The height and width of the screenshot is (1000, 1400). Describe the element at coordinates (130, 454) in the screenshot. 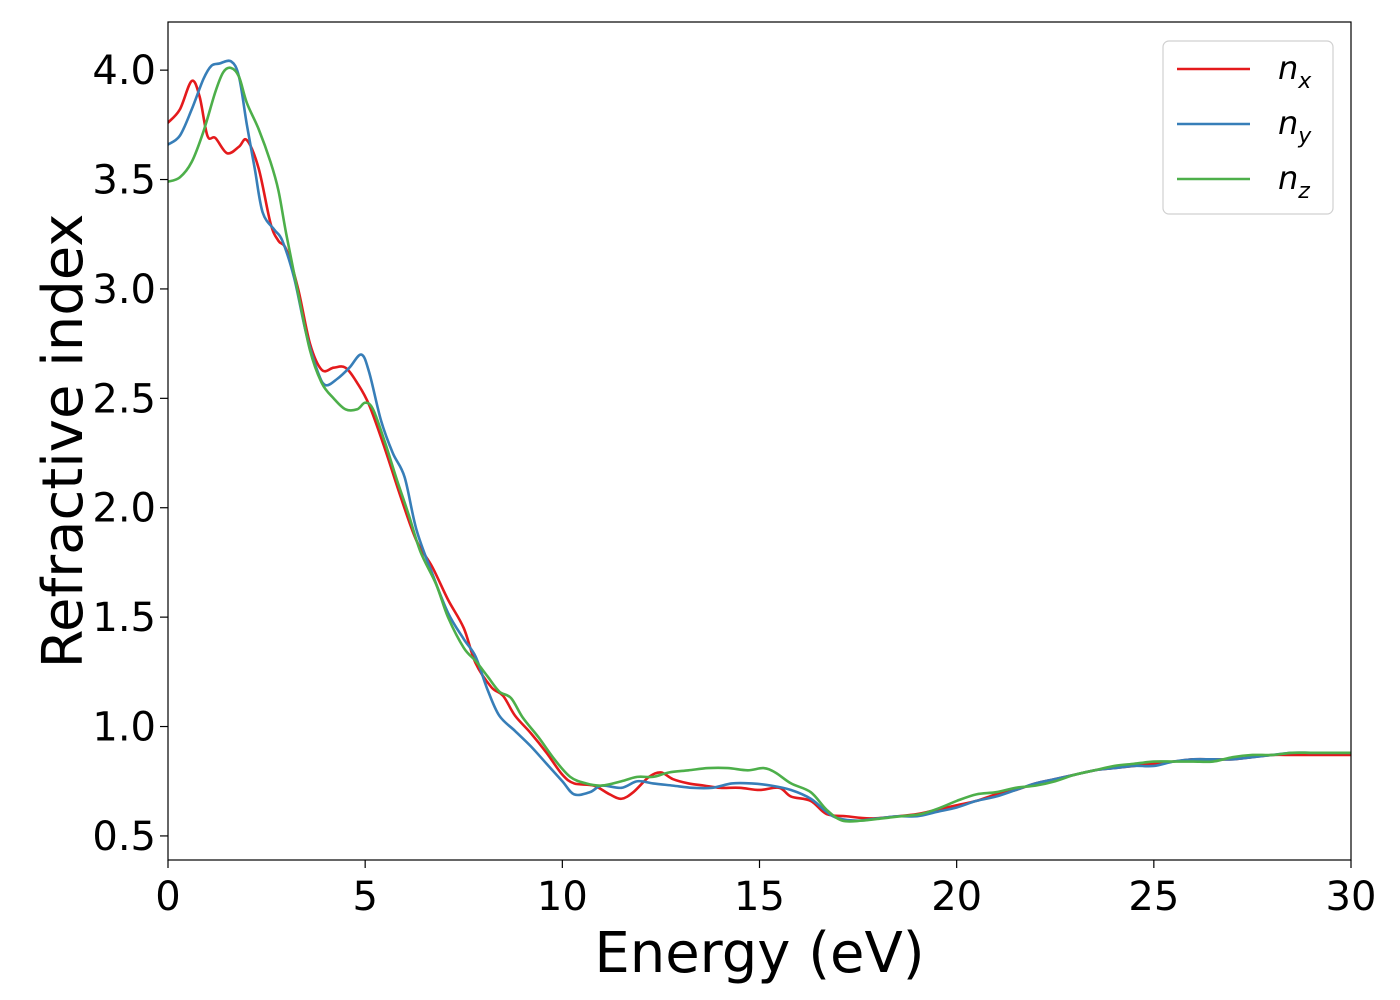

I see `y-axis-ticks: 0.5 1.0 1.5 2.0 2.5 3.0 3.5 4.0` at that location.